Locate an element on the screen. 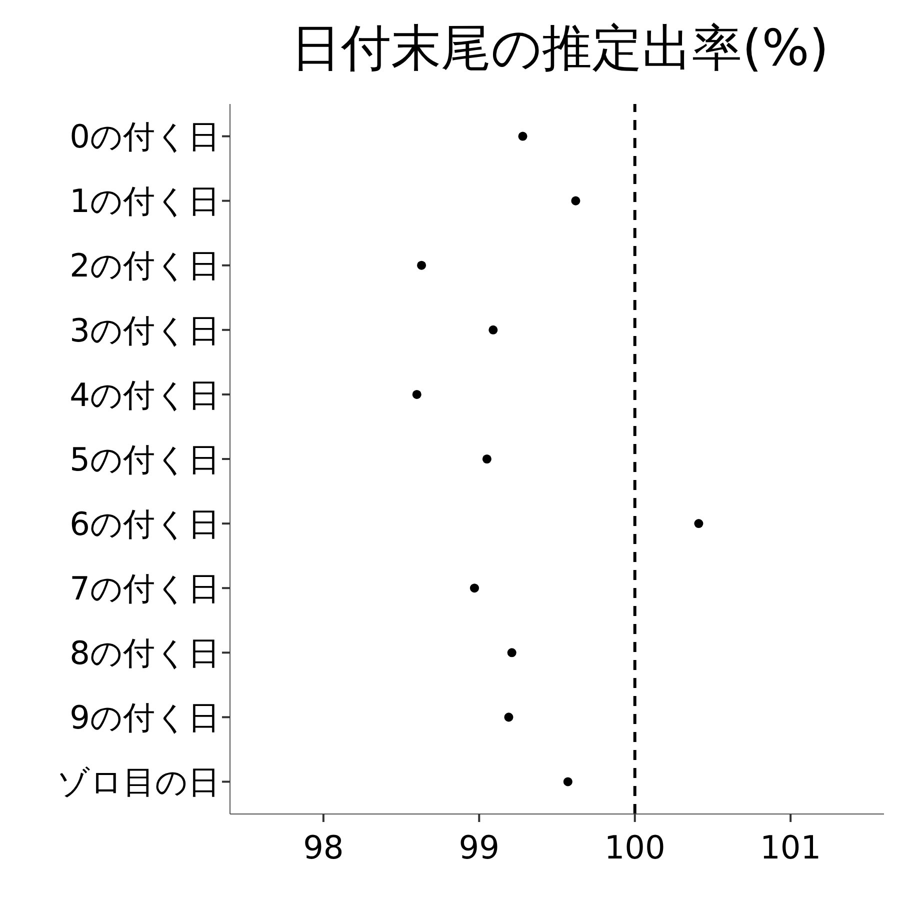  y-tick-label: 0の付く日 is located at coordinates (145, 137).